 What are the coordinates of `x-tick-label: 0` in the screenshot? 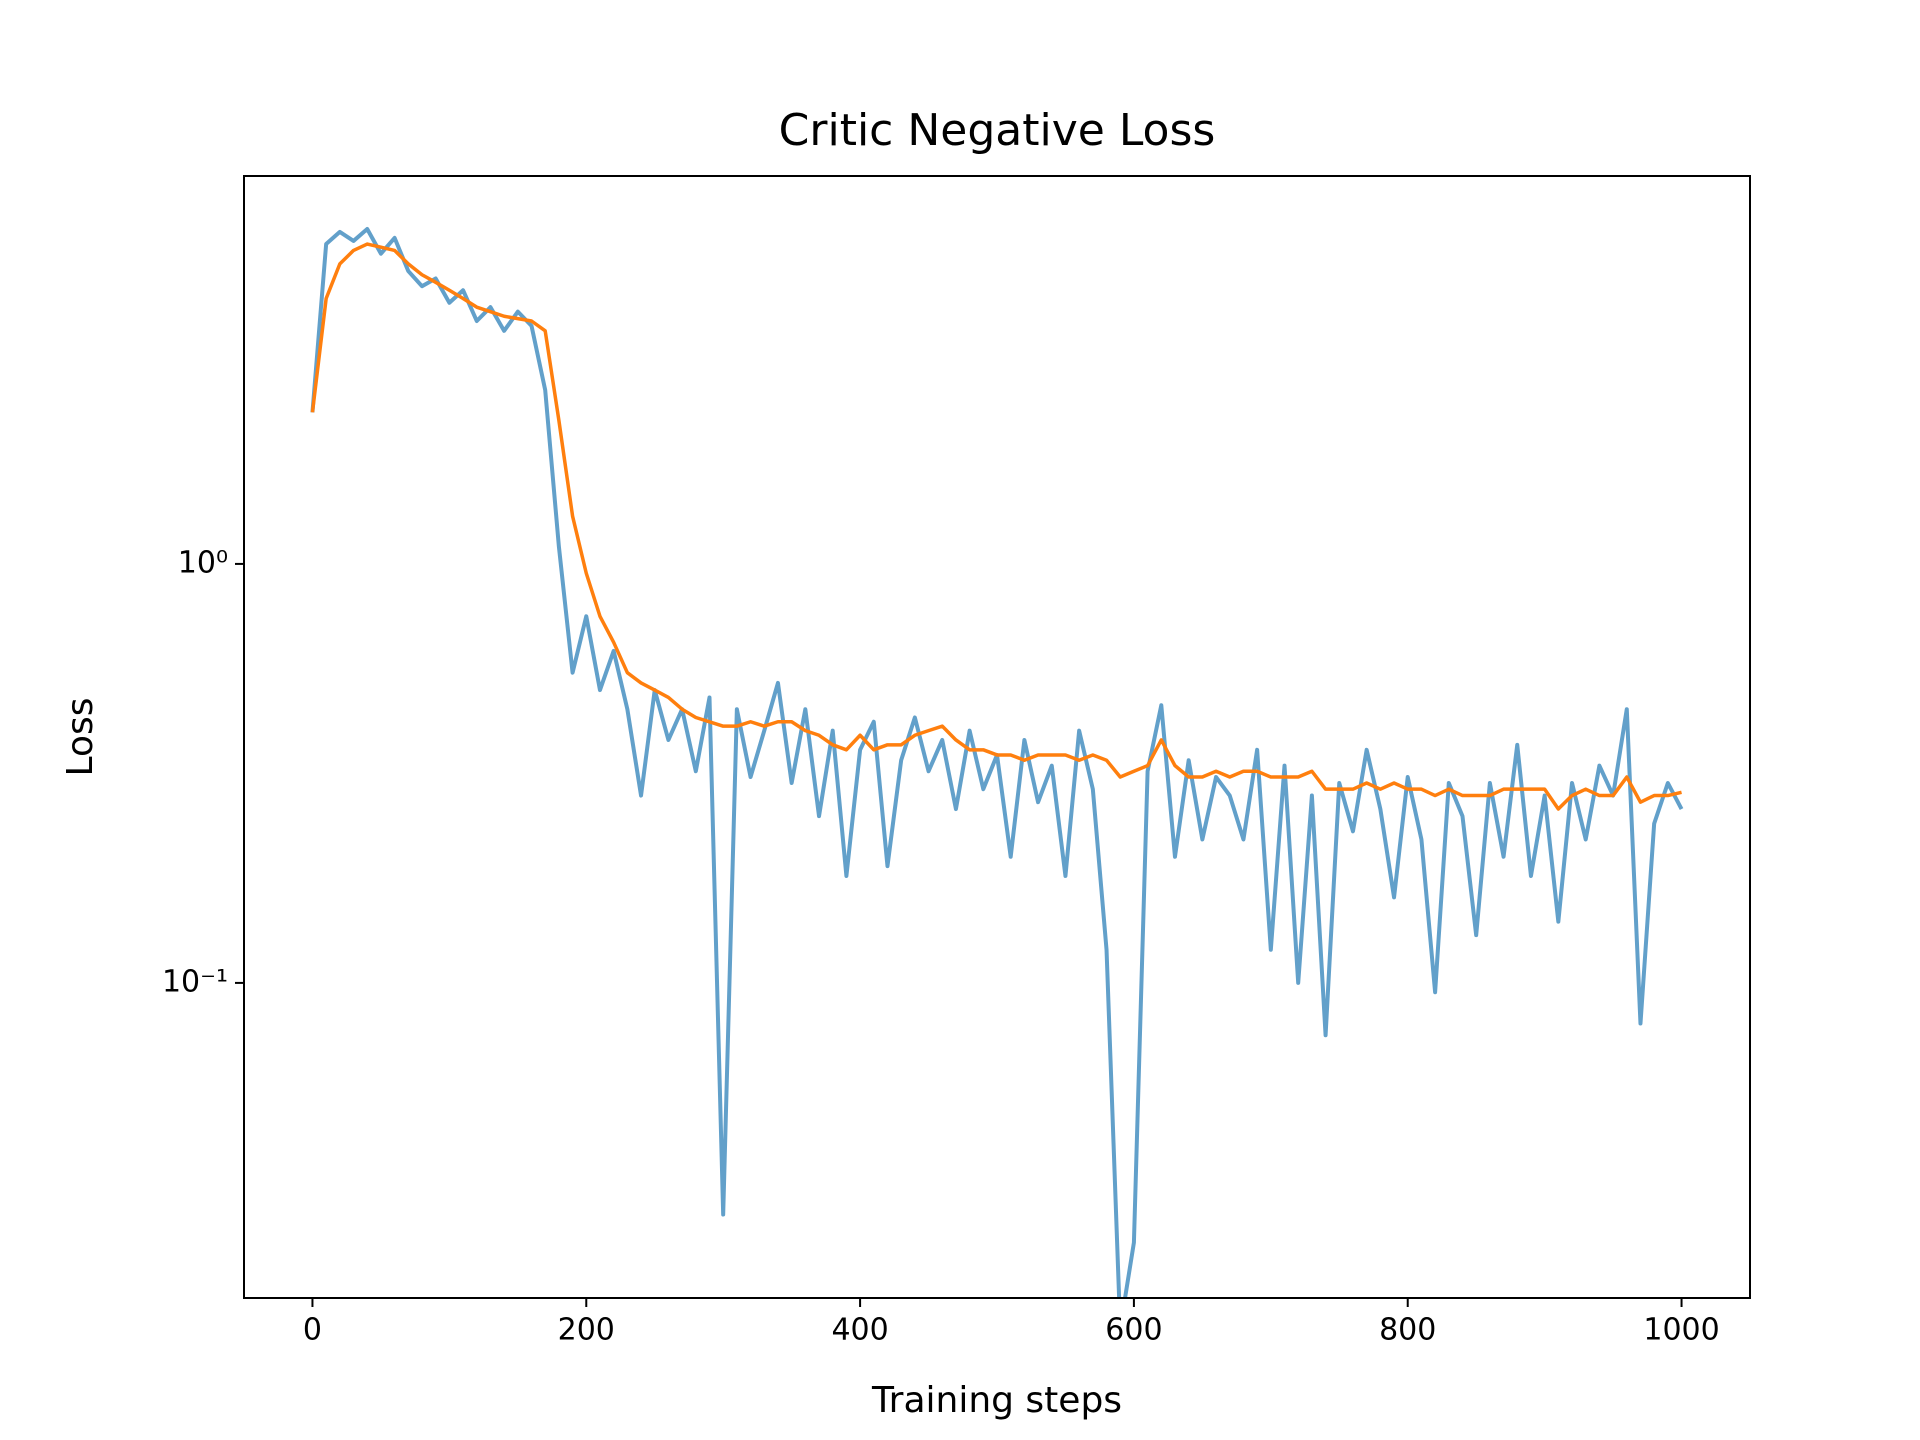 It's located at (312, 1330).